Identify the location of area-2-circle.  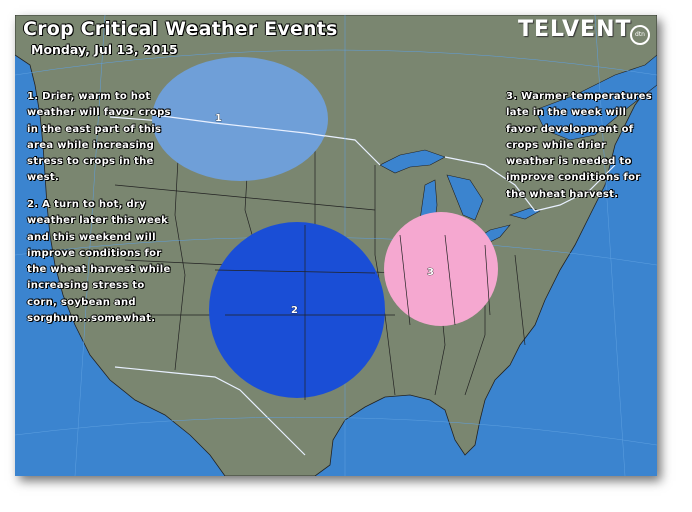
(297, 310).